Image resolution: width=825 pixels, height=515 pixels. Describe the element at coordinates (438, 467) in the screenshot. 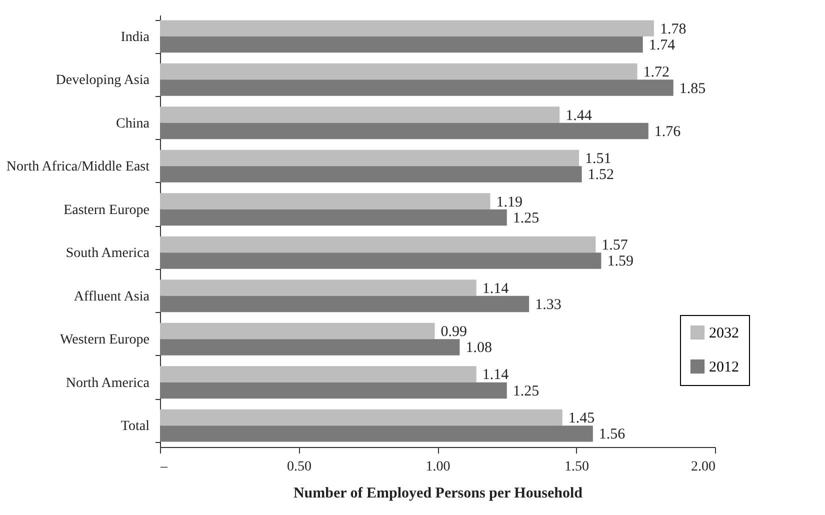

I see `x-tick-label: 1.00` at that location.